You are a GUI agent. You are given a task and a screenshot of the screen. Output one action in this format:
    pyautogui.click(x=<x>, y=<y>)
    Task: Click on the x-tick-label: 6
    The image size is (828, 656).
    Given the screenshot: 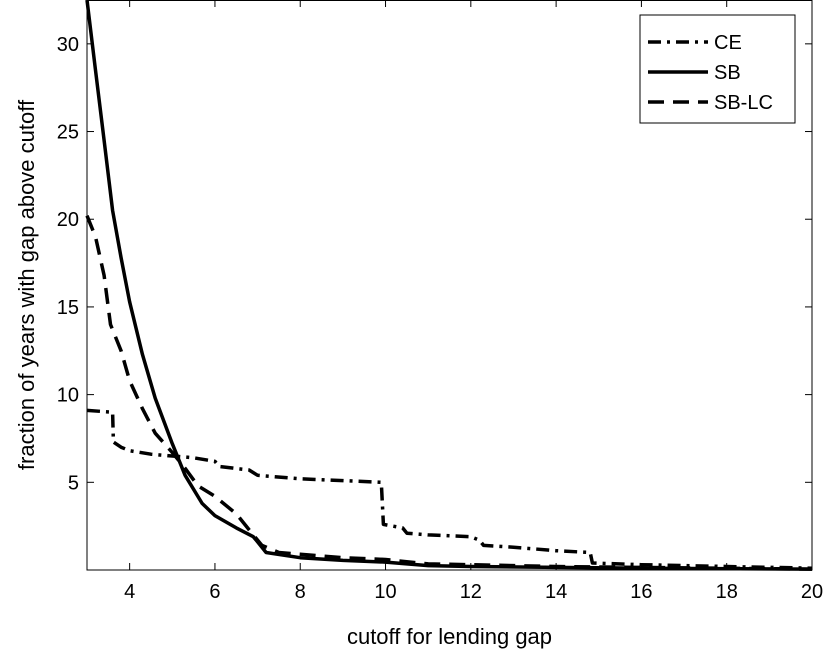 What is the action you would take?
    pyautogui.click(x=214, y=592)
    